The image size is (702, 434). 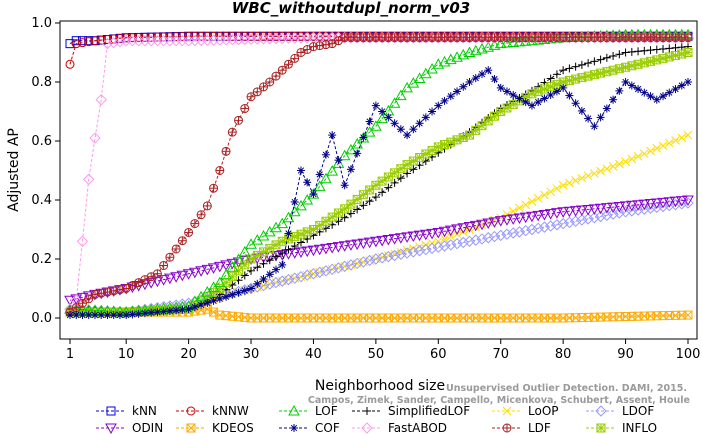 I want to click on y-tick-label: 0.4, so click(x=41, y=200).